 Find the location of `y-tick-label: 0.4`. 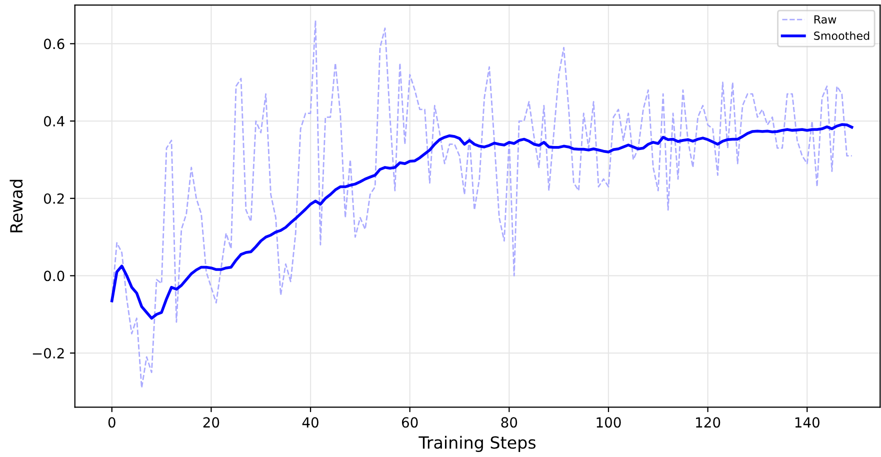

y-tick-label: 0.4 is located at coordinates (54, 121).